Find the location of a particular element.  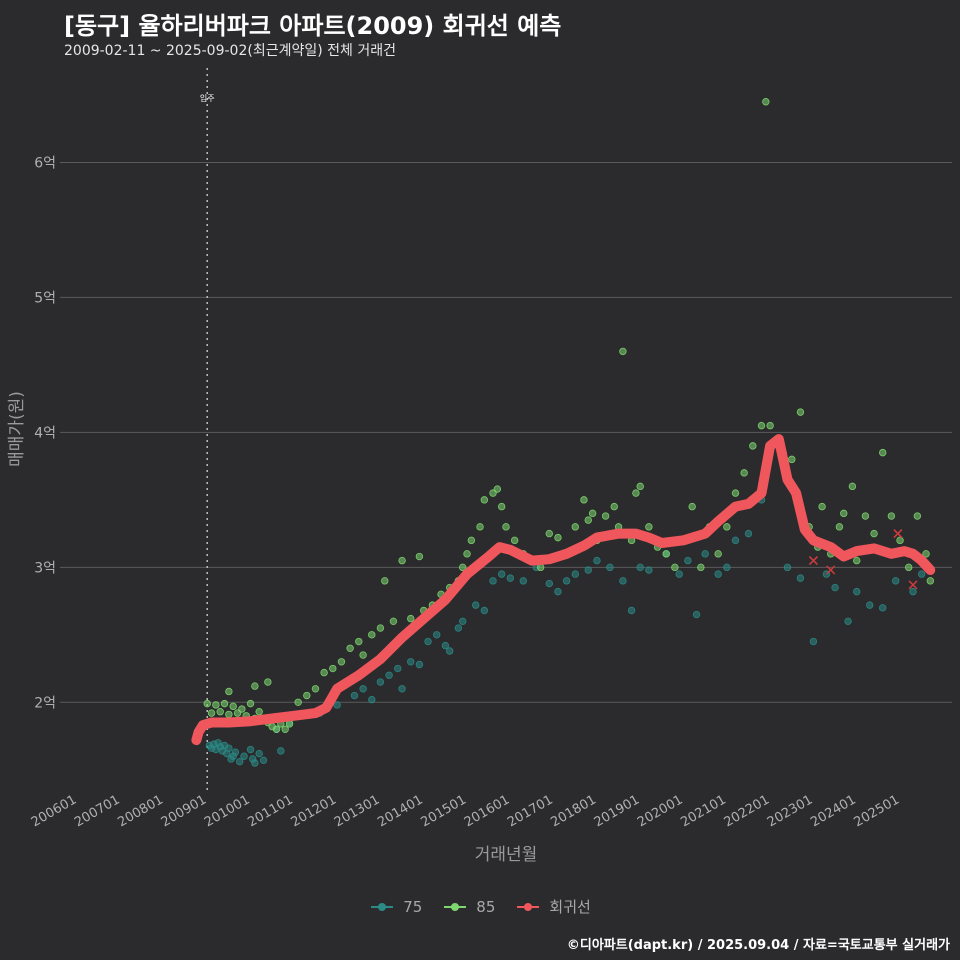

x-tick-label: 201401 is located at coordinates (400, 811).